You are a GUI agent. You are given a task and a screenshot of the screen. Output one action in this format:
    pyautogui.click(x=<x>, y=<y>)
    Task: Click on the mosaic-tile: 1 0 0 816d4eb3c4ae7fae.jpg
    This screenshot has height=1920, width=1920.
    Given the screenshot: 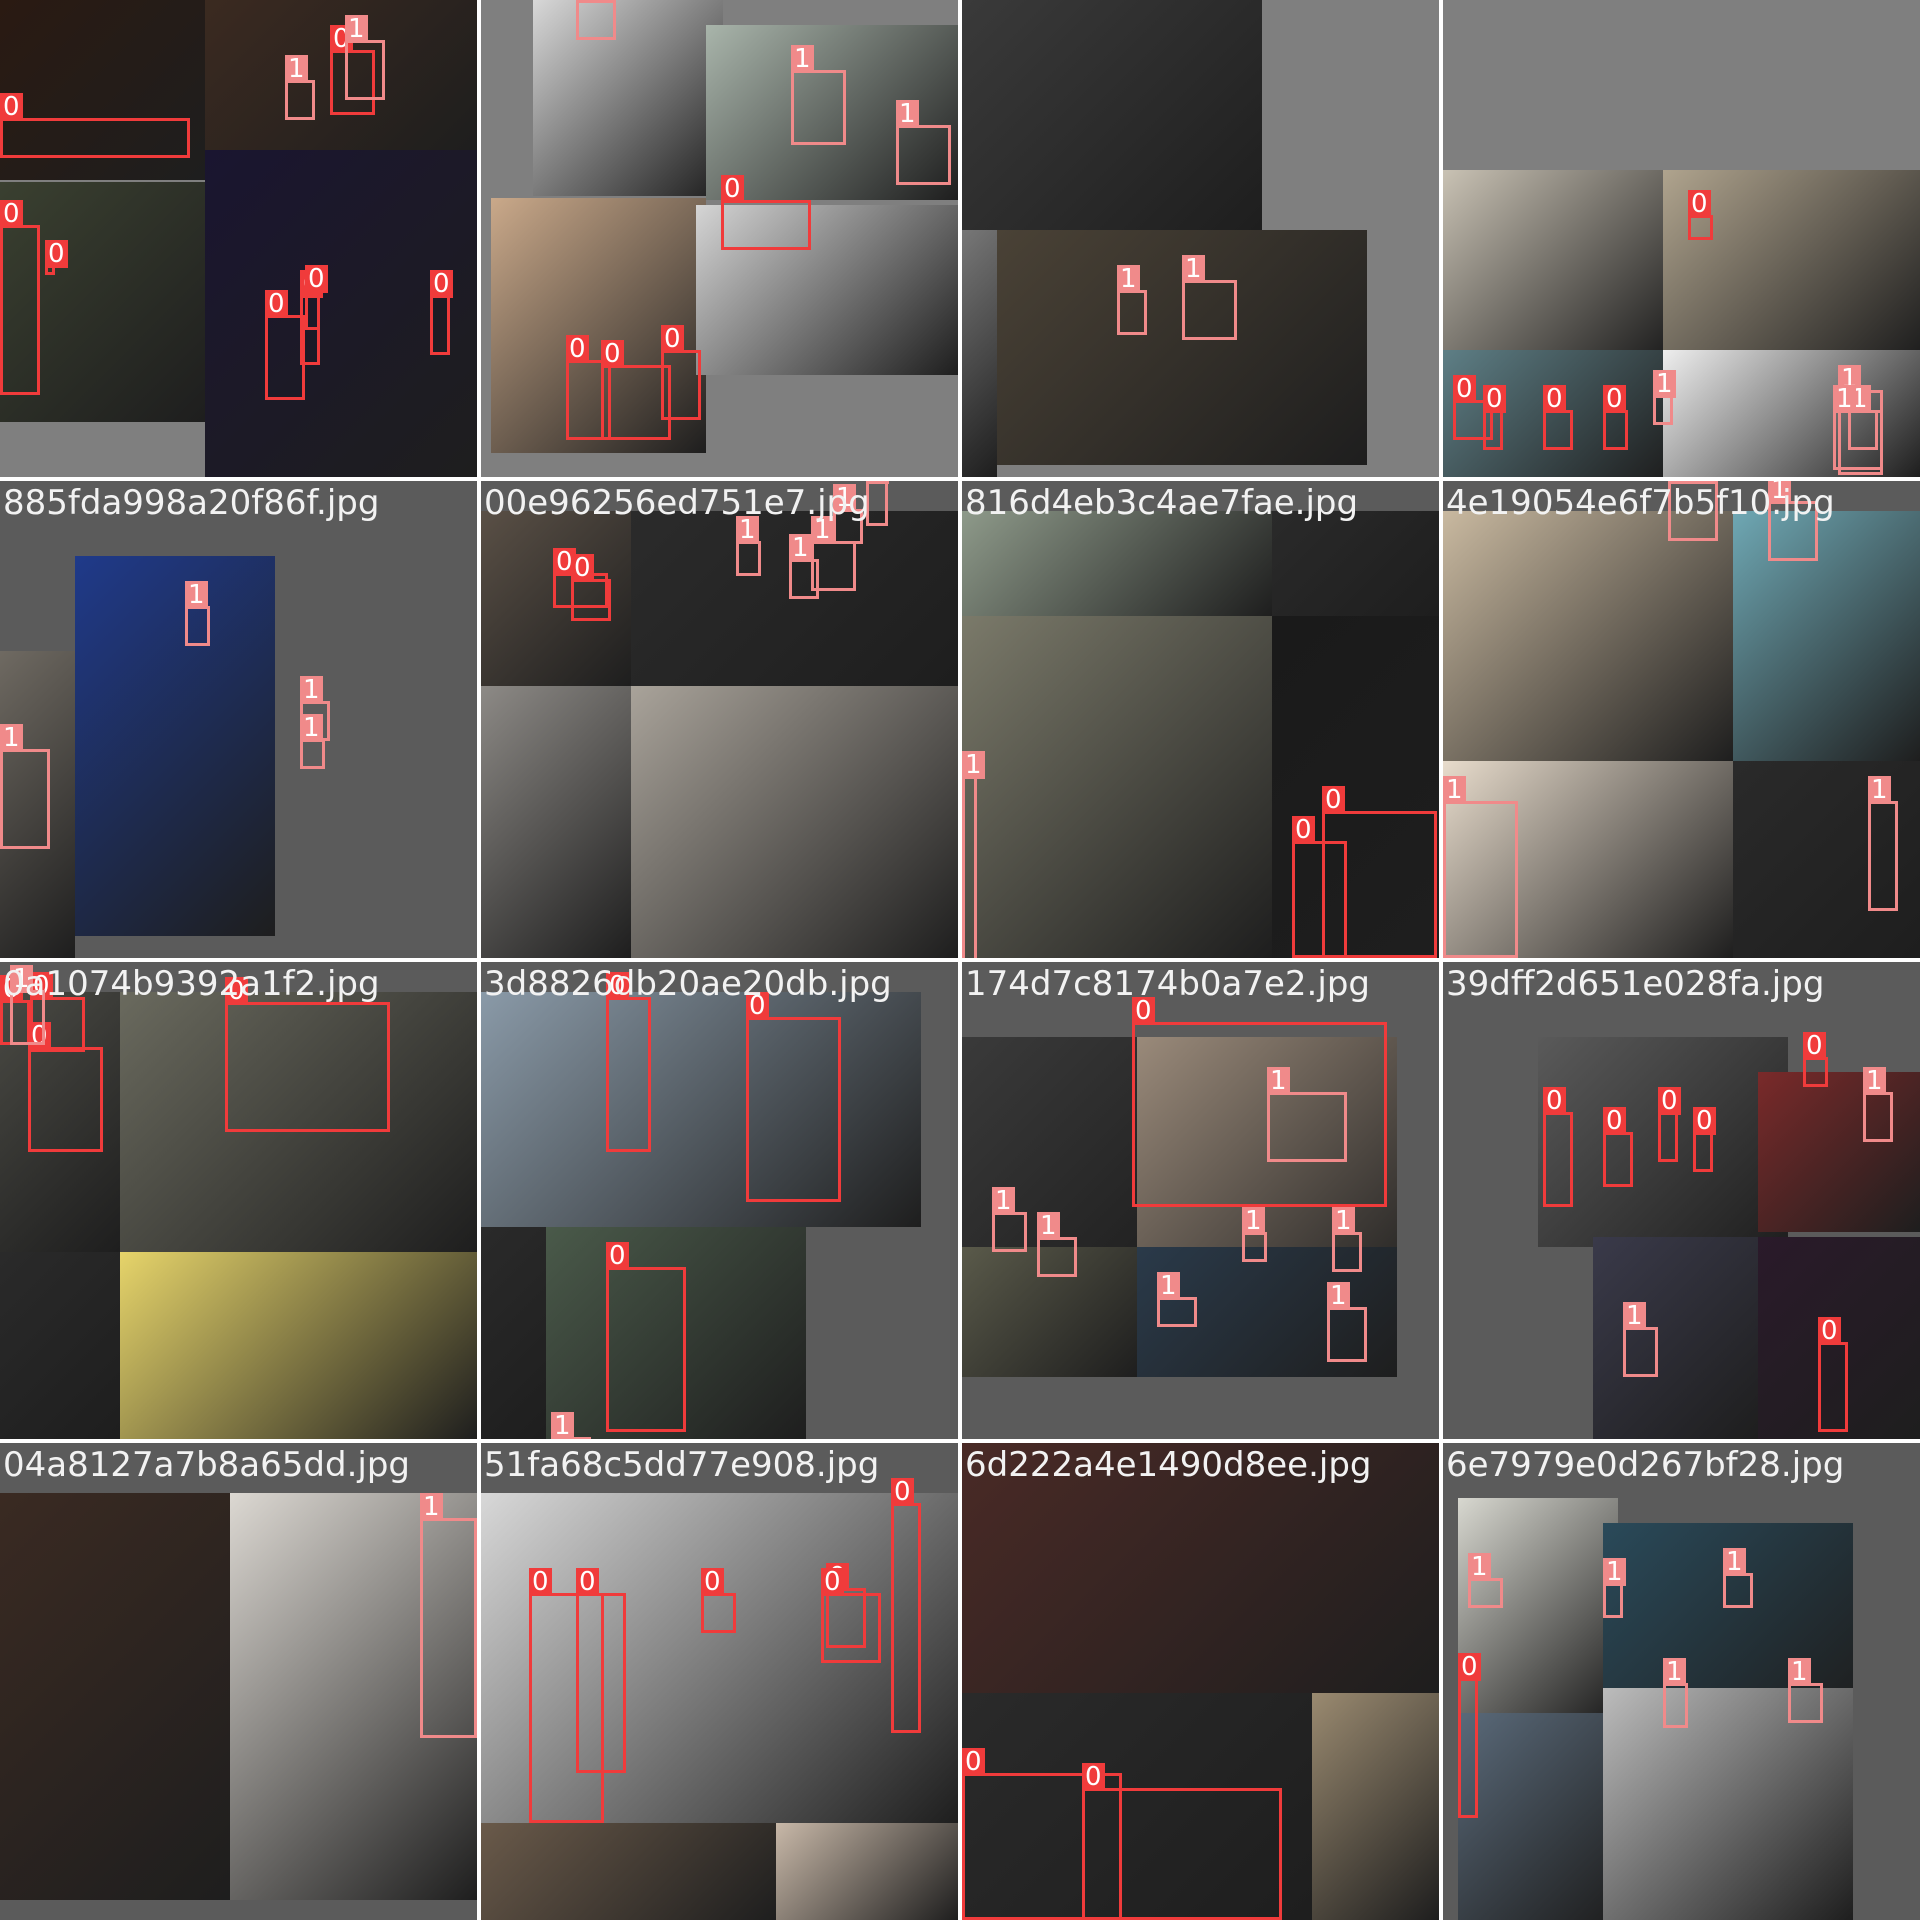 What is the action you would take?
    pyautogui.click(x=1200, y=719)
    